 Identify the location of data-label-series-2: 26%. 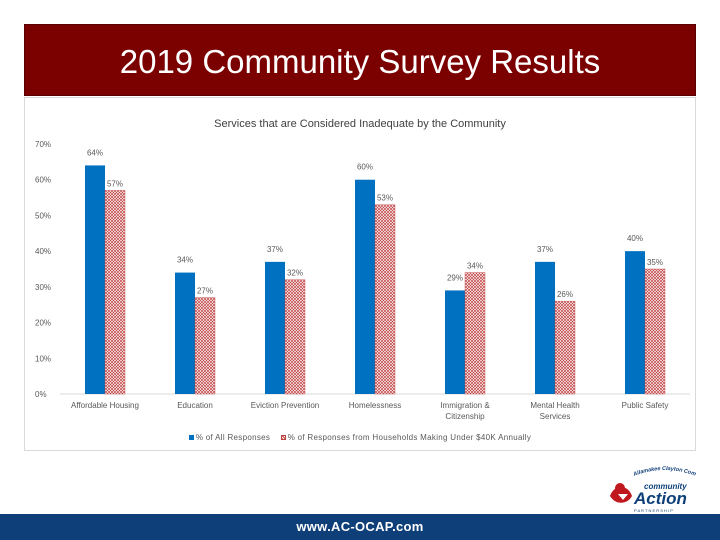
(565, 294).